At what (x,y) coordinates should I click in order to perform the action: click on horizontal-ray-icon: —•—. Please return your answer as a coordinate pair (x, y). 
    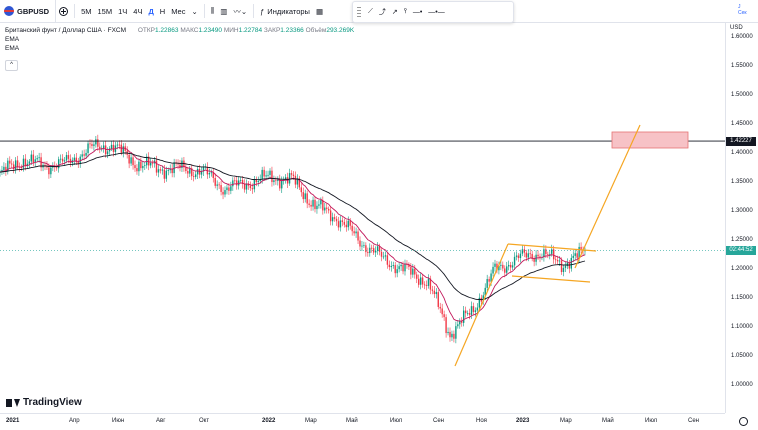
    Looking at the image, I should click on (436, 12).